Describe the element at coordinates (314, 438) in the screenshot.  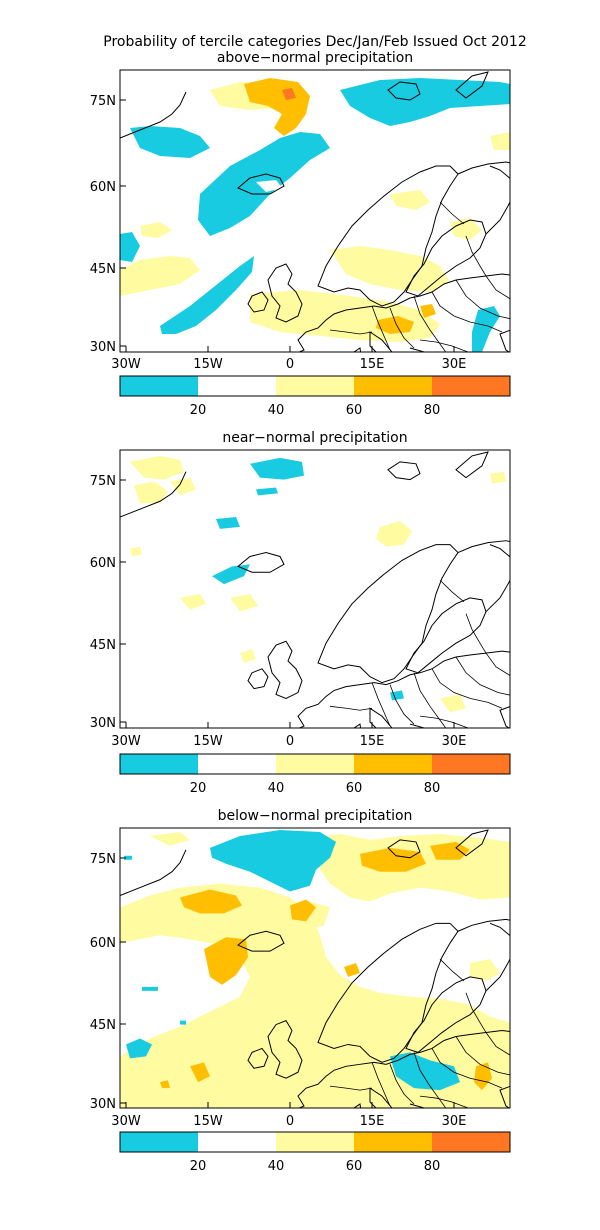
I see `panel-subtitle: near−normal precipitation` at that location.